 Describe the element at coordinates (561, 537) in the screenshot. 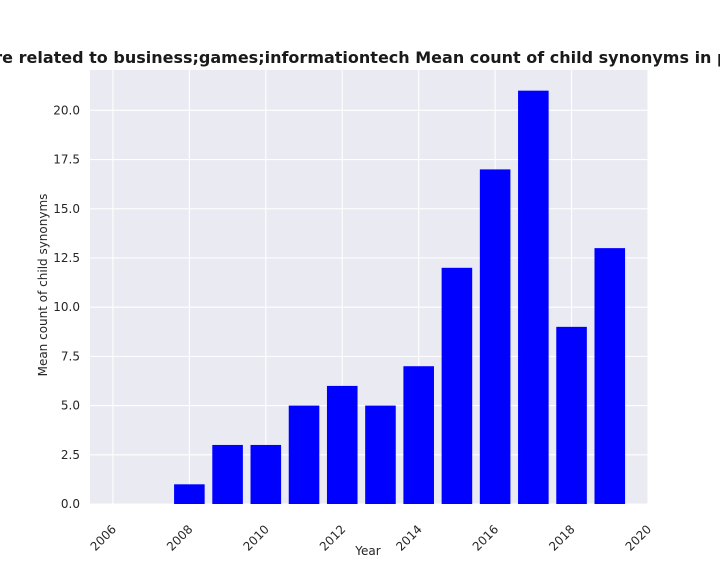

I see `x-tick-label: 2018` at that location.